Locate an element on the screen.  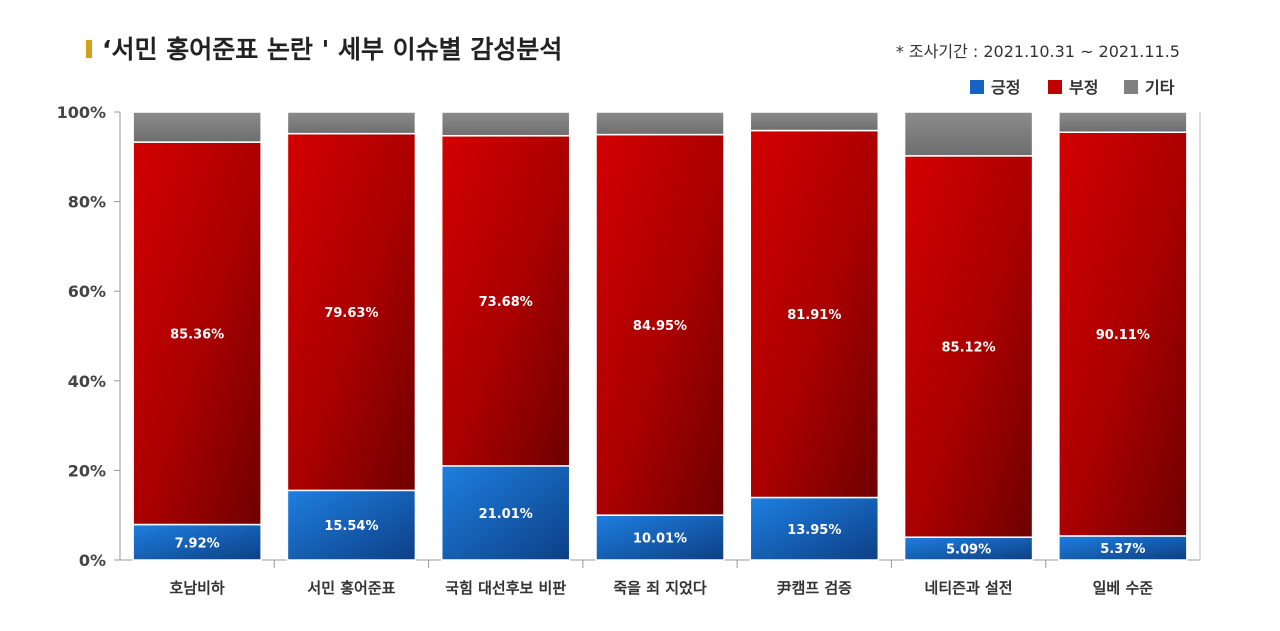
bar-group: 5.37% 90.11% 일베 수준 is located at coordinates (1123, 354).